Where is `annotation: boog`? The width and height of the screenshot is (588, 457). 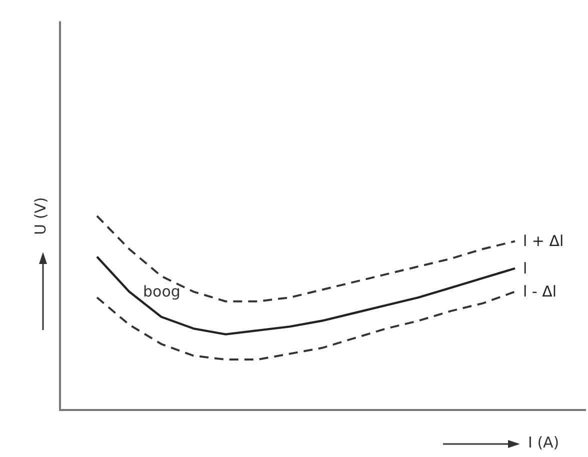 annotation: boog is located at coordinates (161, 291).